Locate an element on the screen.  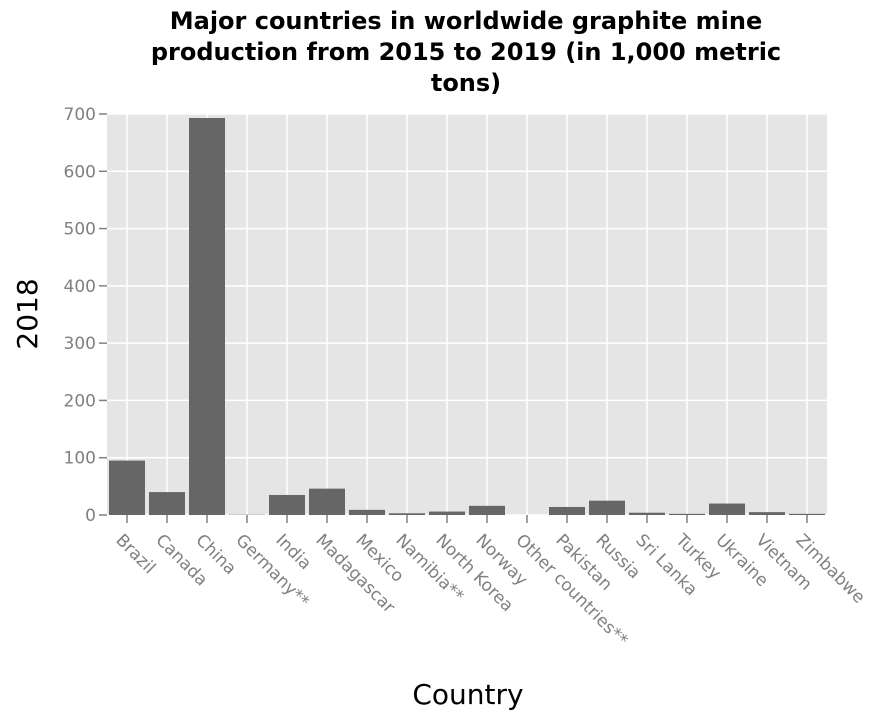
y-axis-title: 2018 is located at coordinates (27, 313).